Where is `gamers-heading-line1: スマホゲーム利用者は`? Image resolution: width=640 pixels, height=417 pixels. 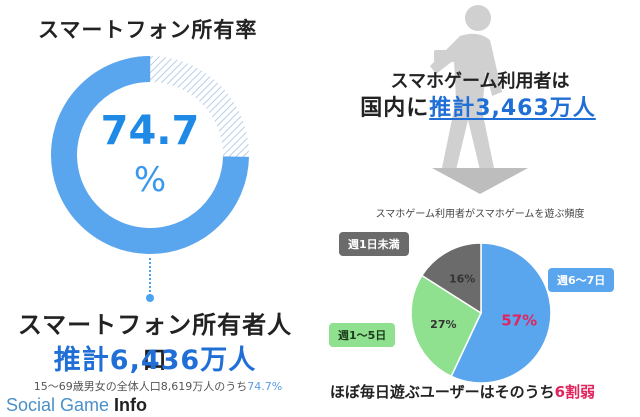 gamers-heading-line1: スマホゲーム利用者は is located at coordinates (480, 81).